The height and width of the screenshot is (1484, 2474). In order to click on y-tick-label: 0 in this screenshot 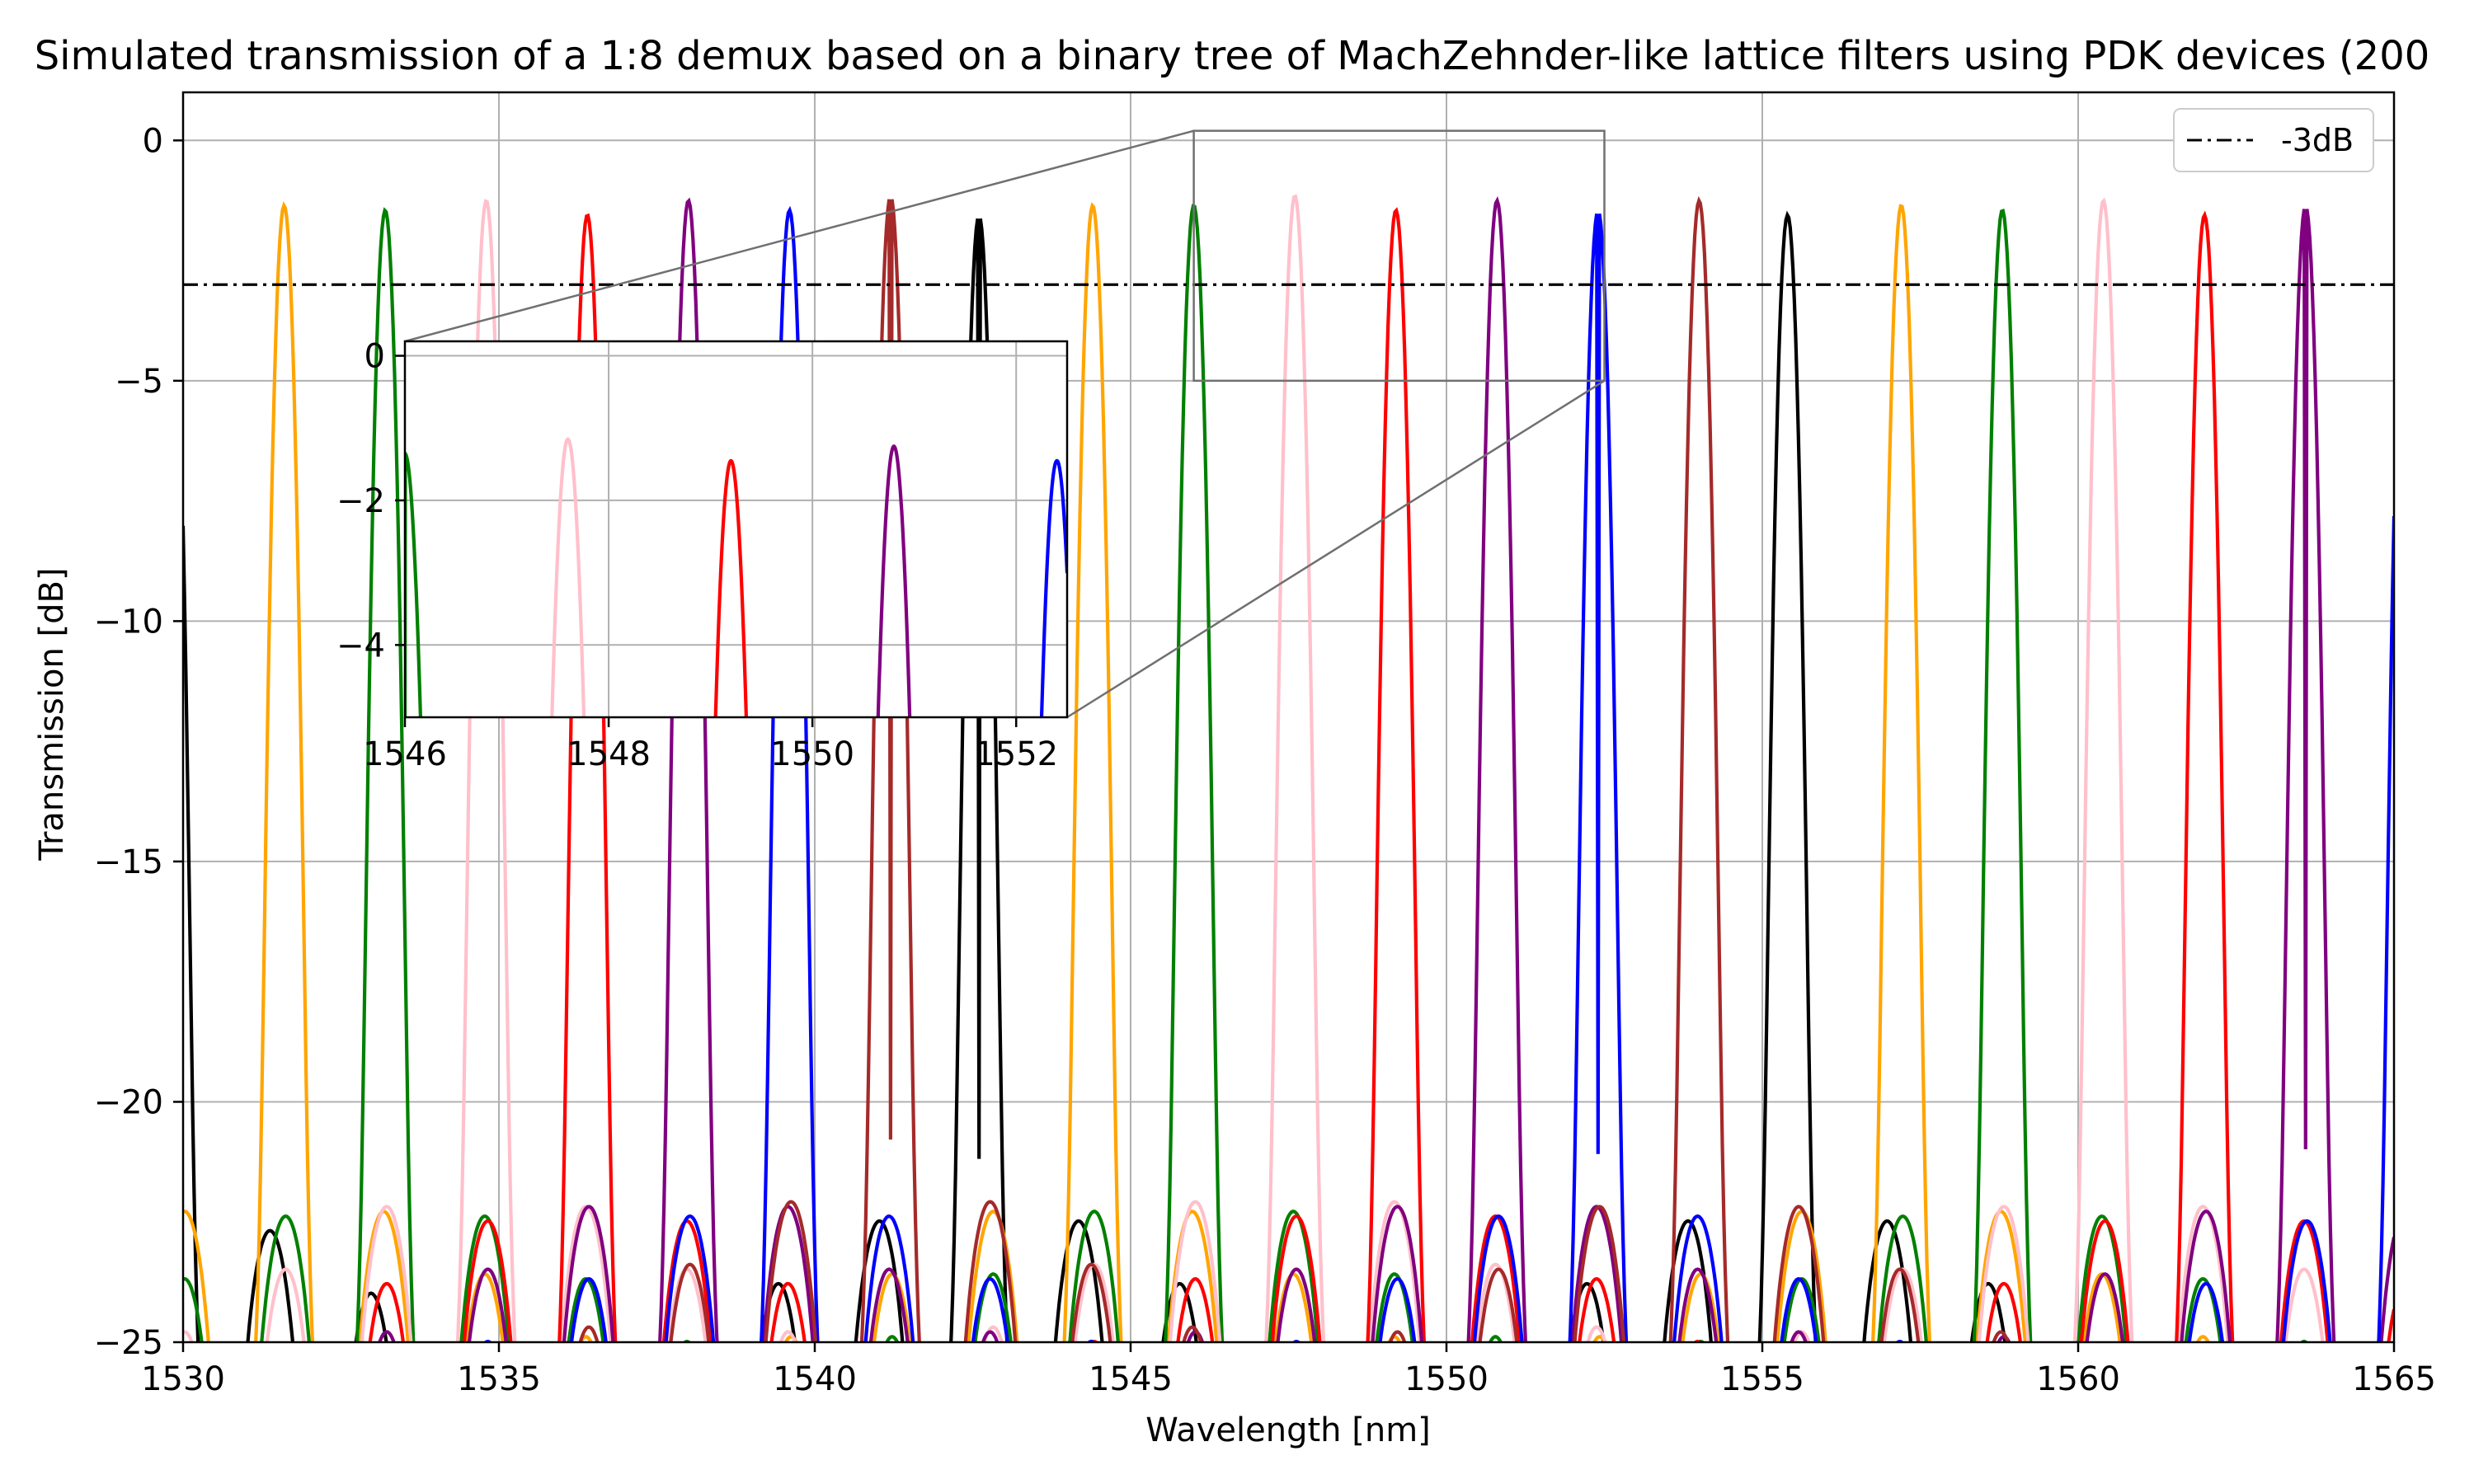, I will do `click(153, 141)`.